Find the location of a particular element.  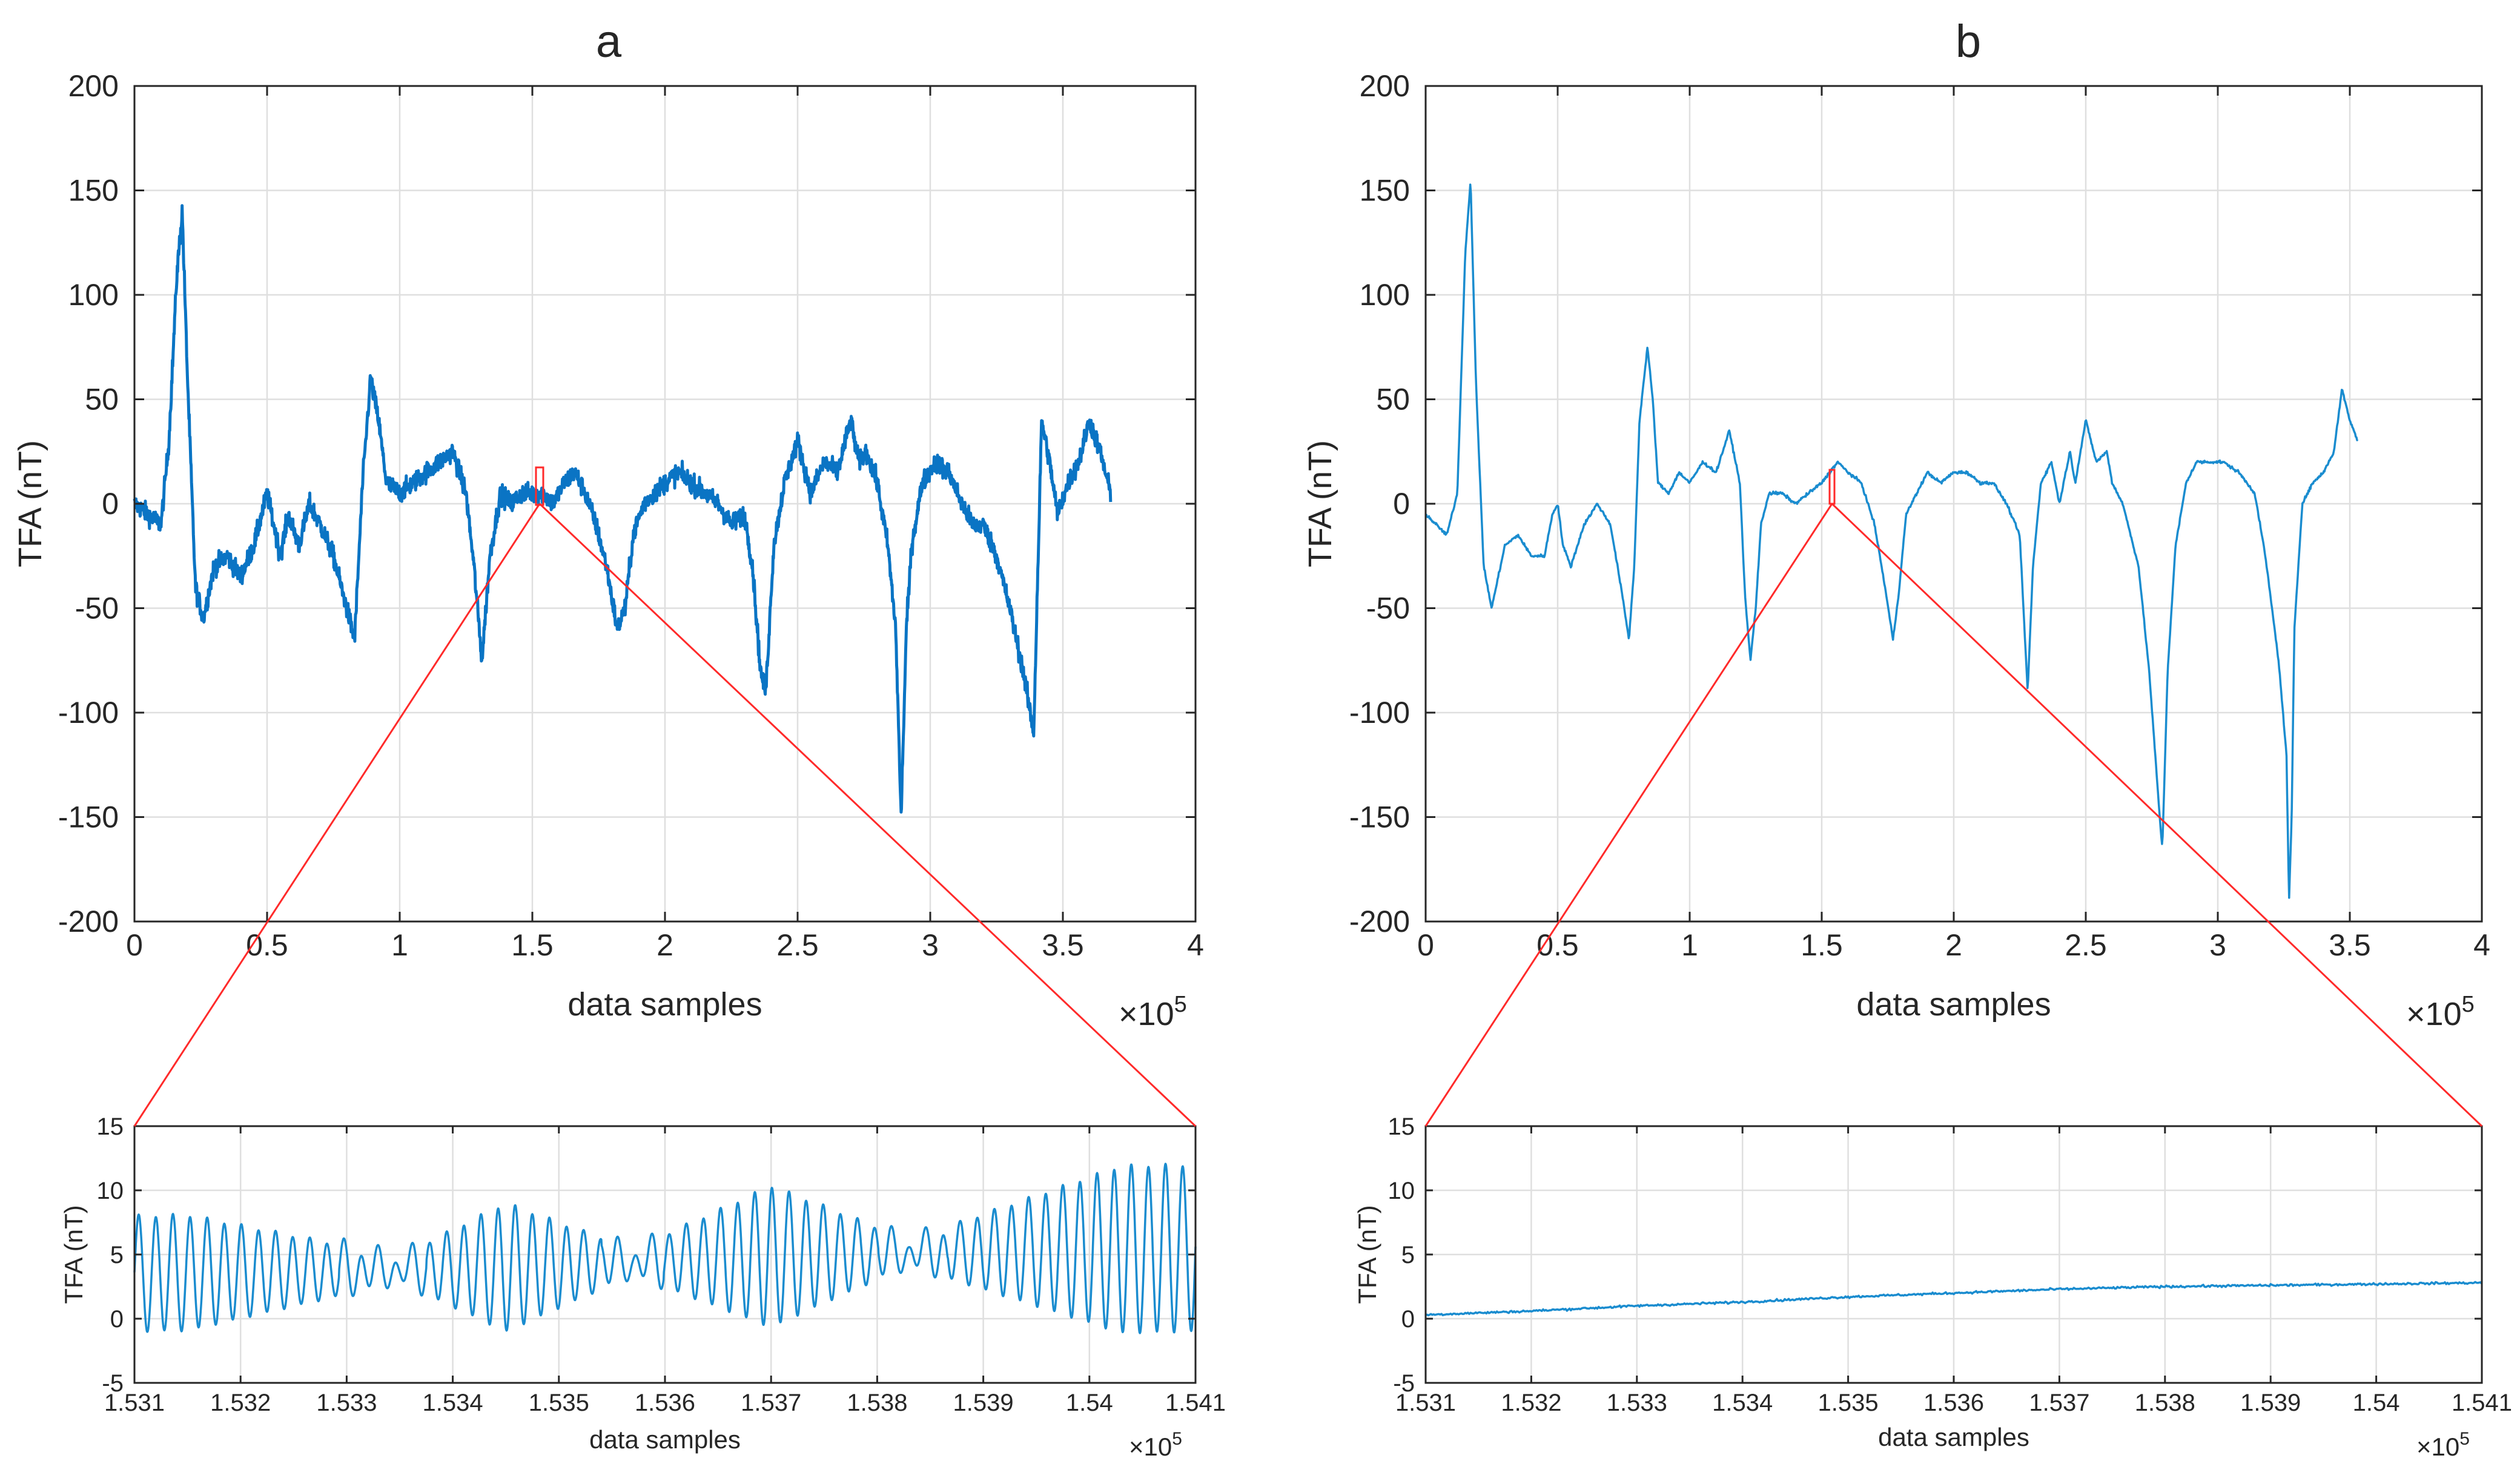

x-tick-label: 1.537 is located at coordinates (2059, 1403).